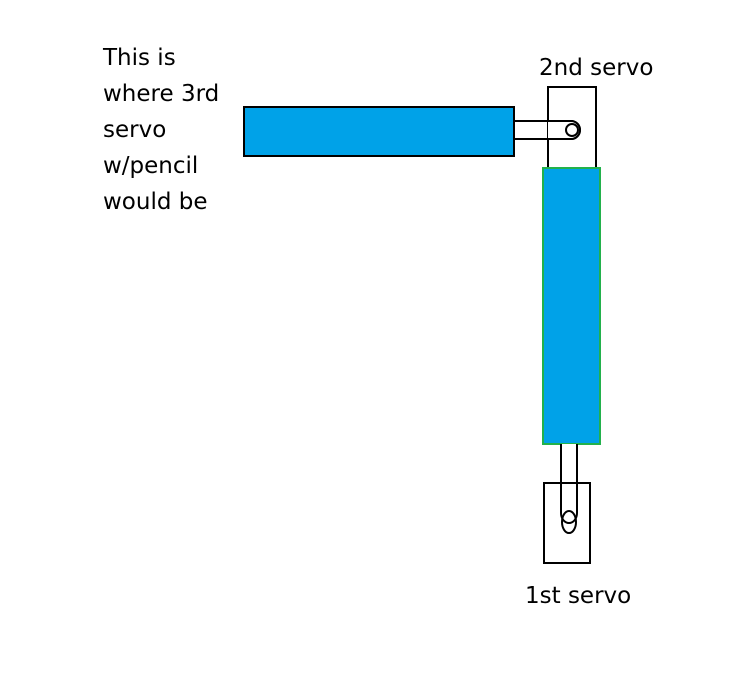 Image resolution: width=748 pixels, height=699 pixels. Describe the element at coordinates (379, 131) in the screenshot. I see `upper-arm` at that location.